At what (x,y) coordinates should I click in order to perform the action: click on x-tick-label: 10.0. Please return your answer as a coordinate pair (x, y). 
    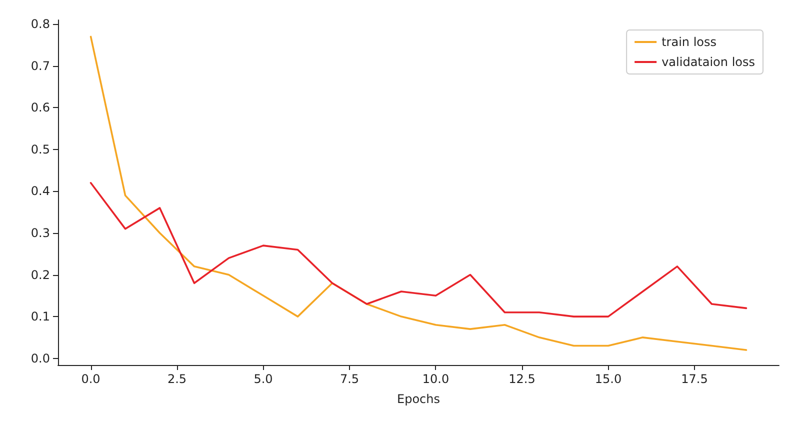
    Looking at the image, I should click on (436, 379).